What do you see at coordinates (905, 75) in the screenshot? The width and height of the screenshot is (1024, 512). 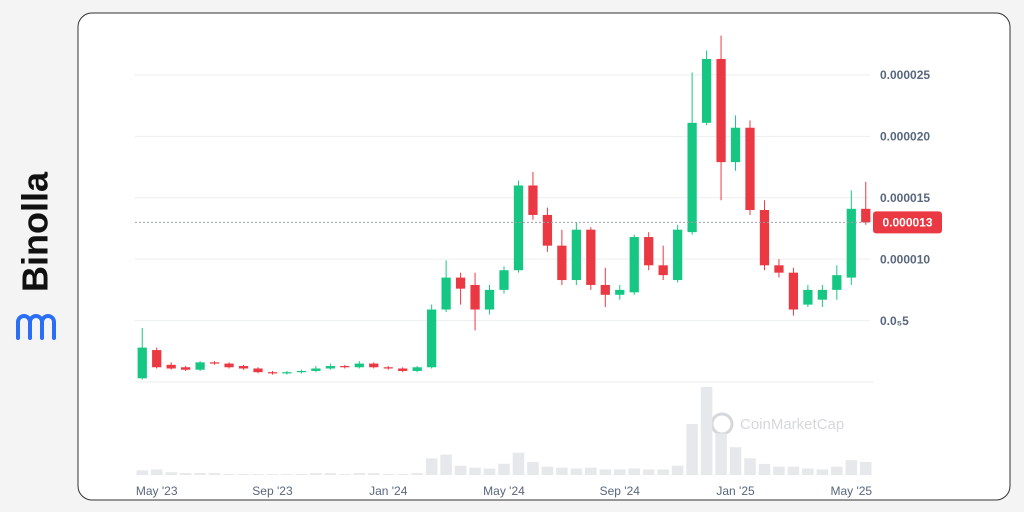 I see `y-tick-label: 0.000025` at bounding box center [905, 75].